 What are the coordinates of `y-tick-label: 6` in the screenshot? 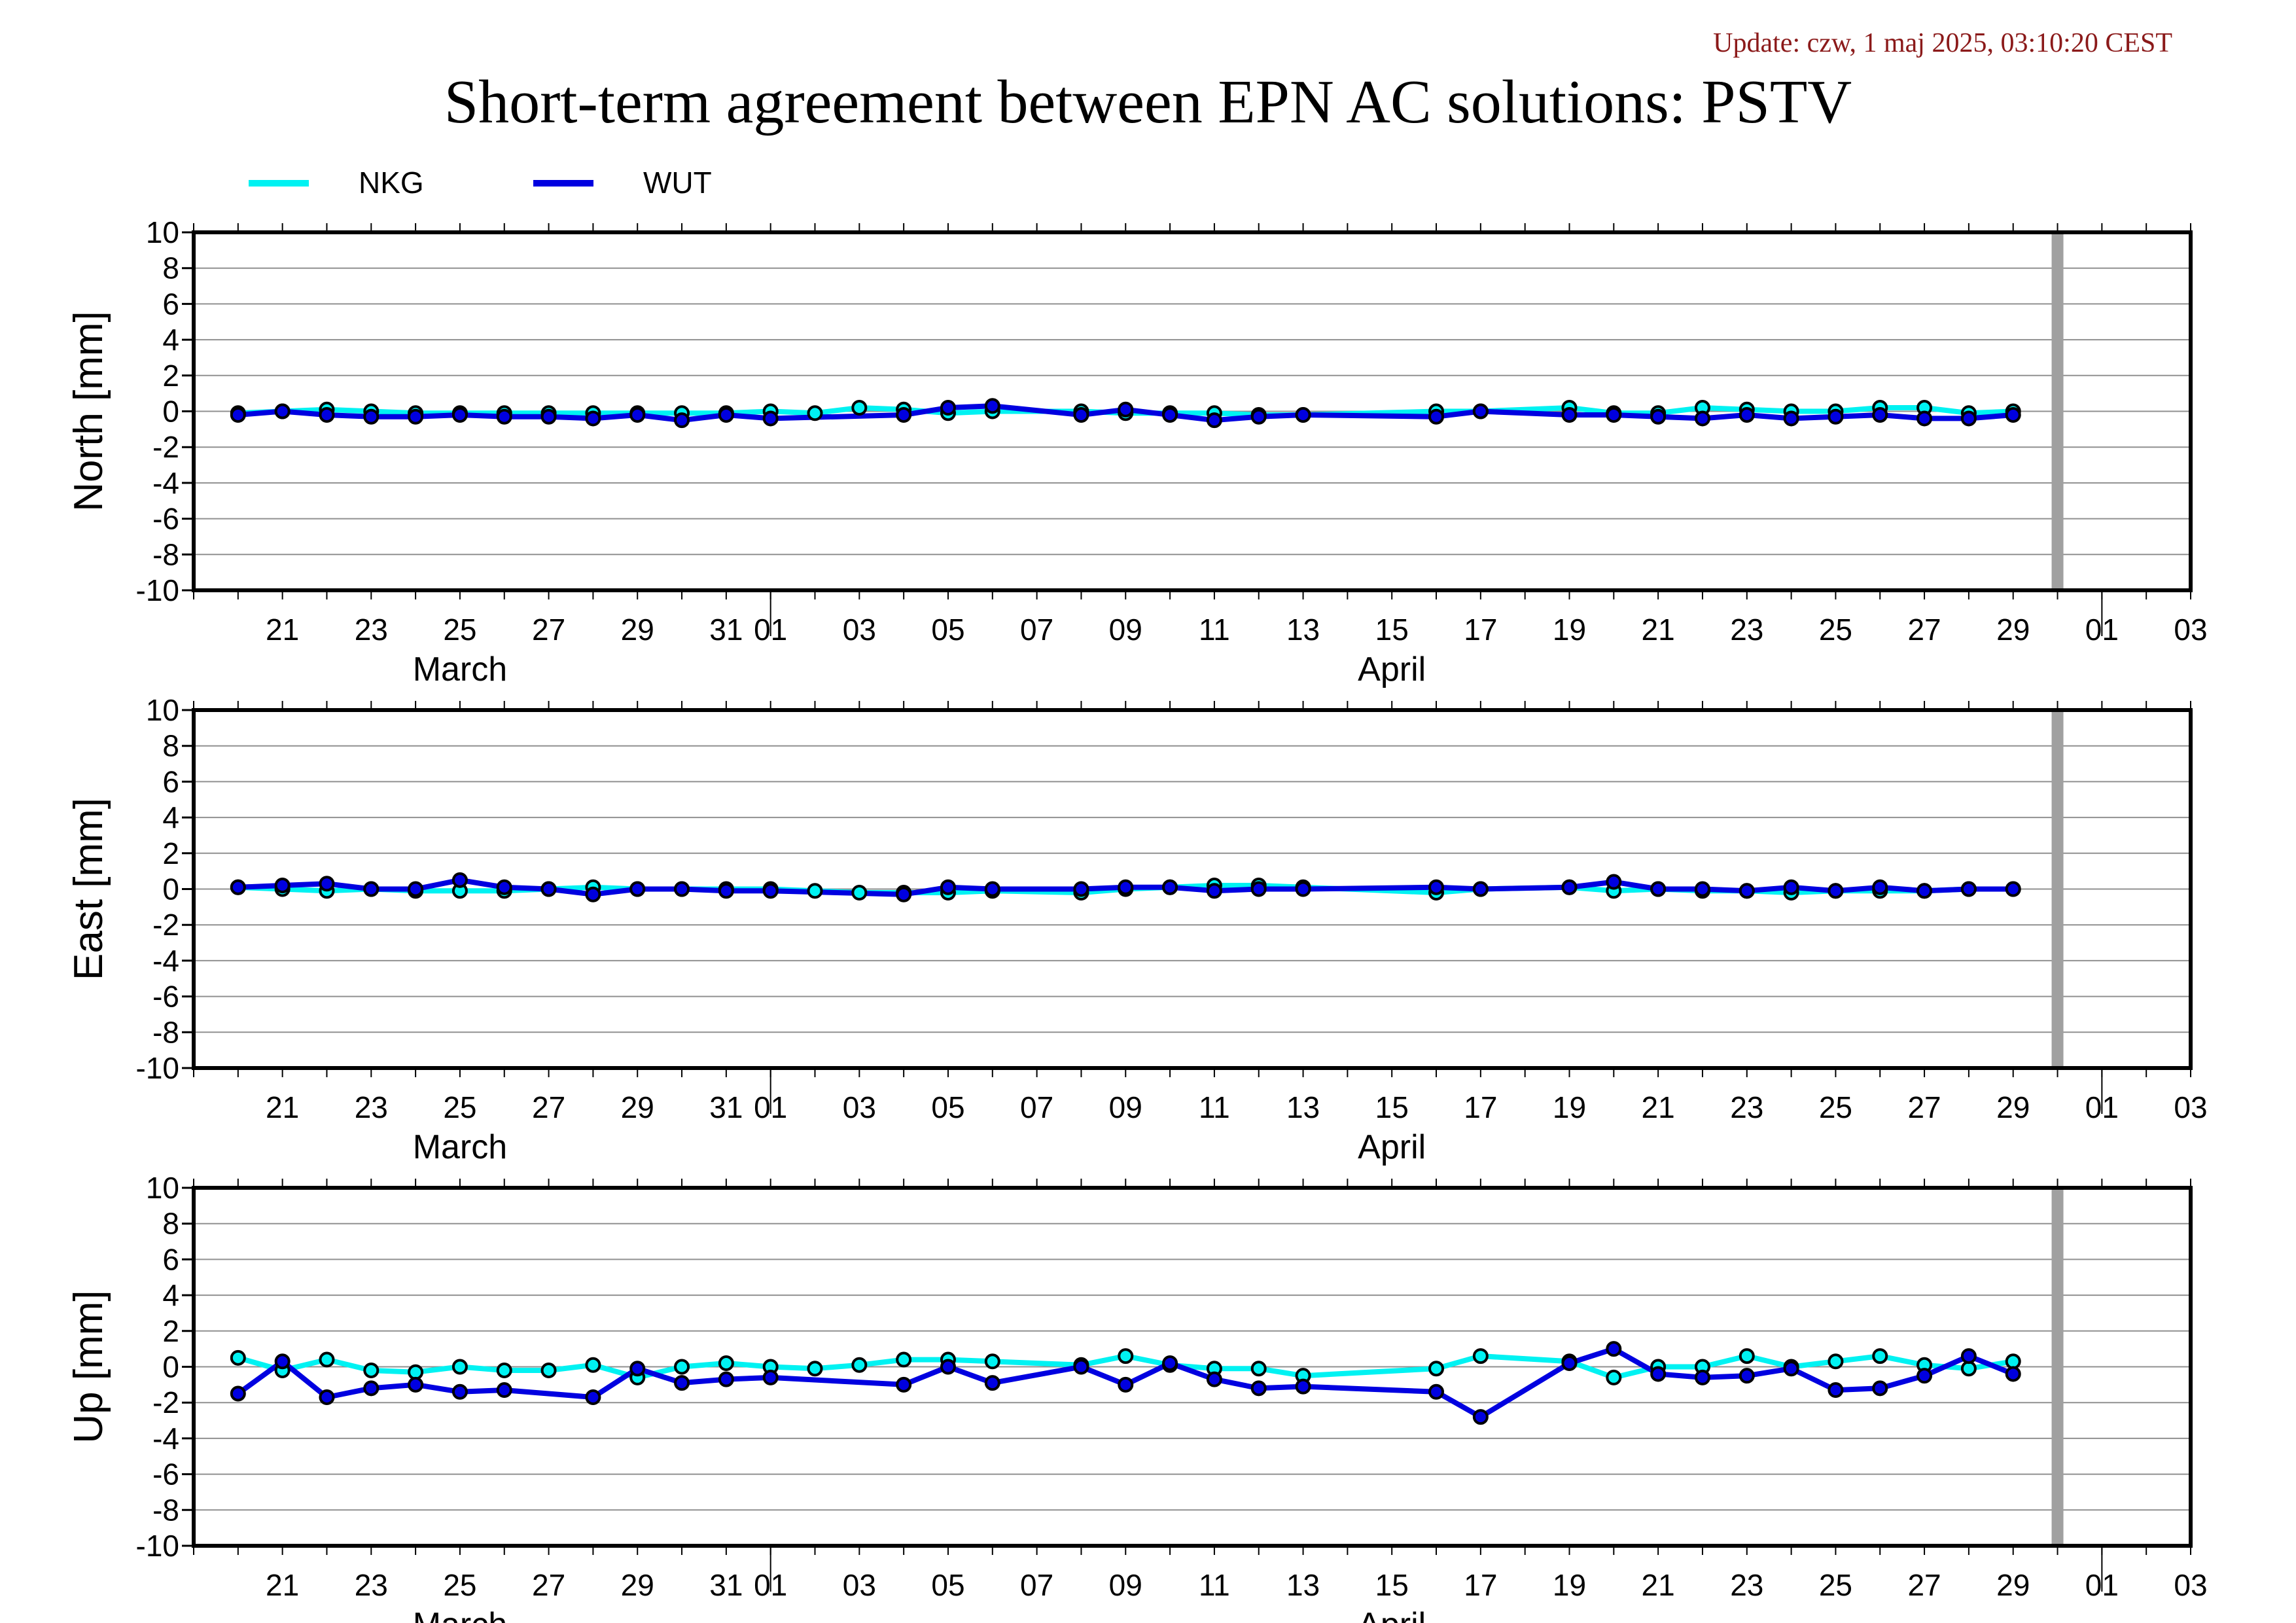 It's located at (170, 1259).